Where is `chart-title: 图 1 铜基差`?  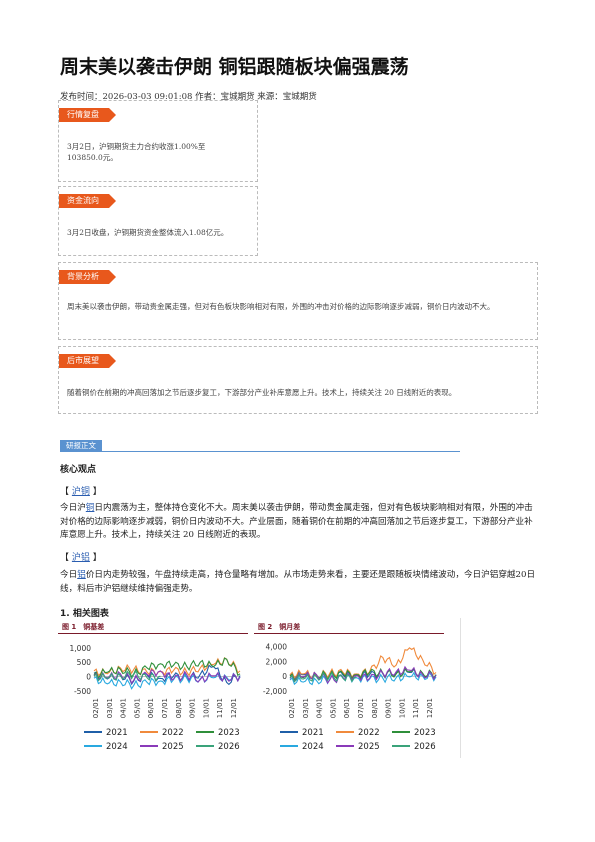 chart-title: 图 1 铜基差 is located at coordinates (83, 627).